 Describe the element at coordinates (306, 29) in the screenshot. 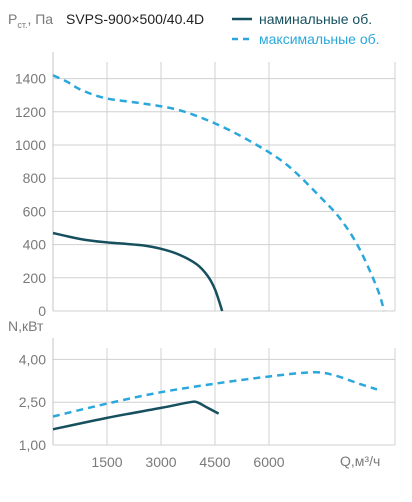

I see `legend: наминальные об. максимальные об.` at that location.